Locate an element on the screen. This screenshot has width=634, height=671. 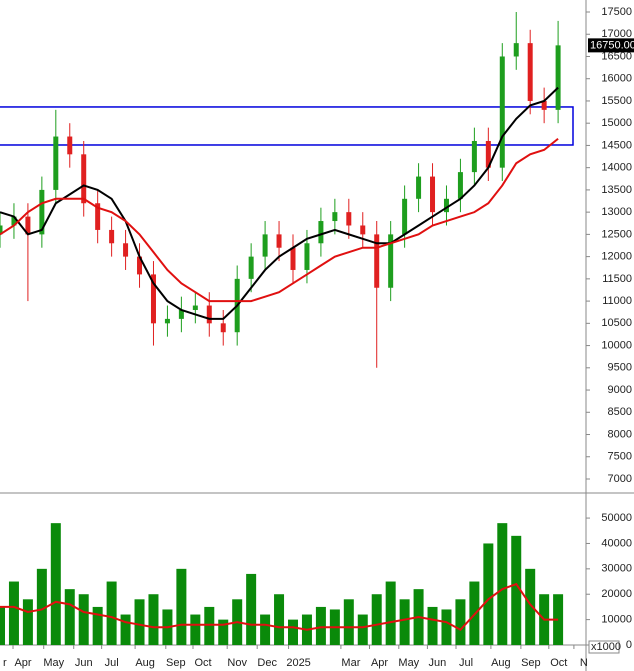
y-tick-label: 7500 is located at coordinates (620, 457).